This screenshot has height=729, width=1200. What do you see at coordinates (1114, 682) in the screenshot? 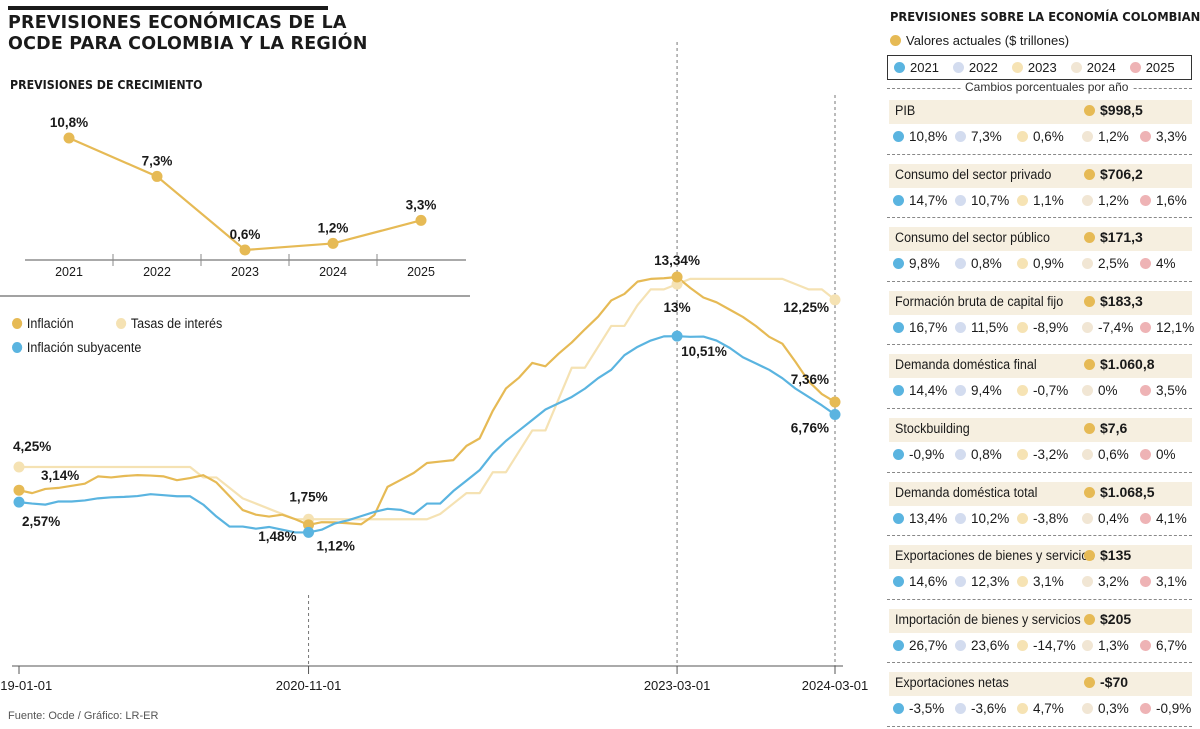
I see `indicator-value-text: -$70` at bounding box center [1114, 682].